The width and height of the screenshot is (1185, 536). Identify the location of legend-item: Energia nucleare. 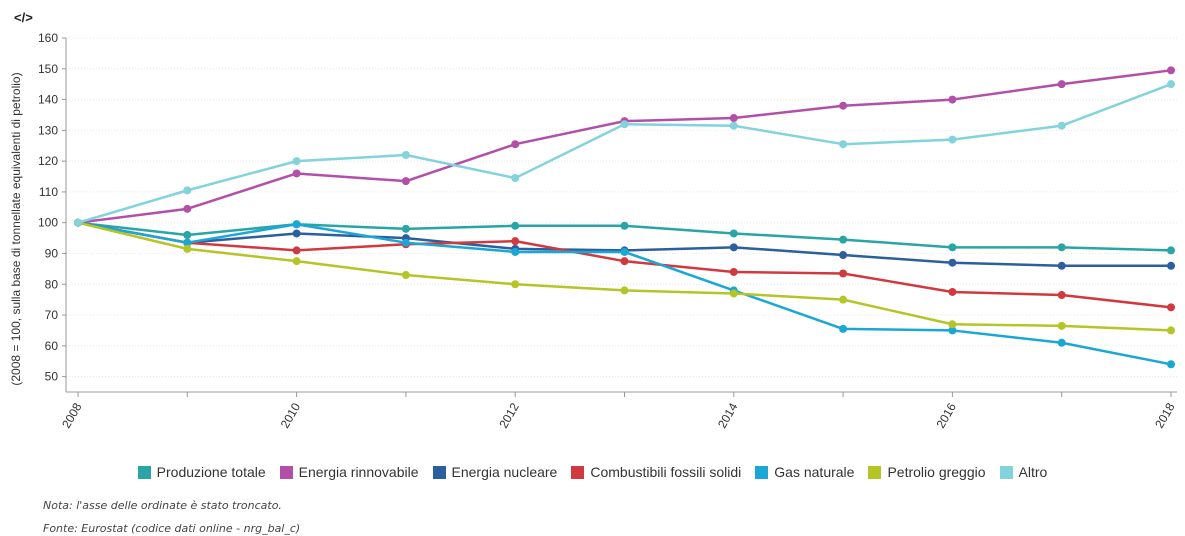
(495, 472).